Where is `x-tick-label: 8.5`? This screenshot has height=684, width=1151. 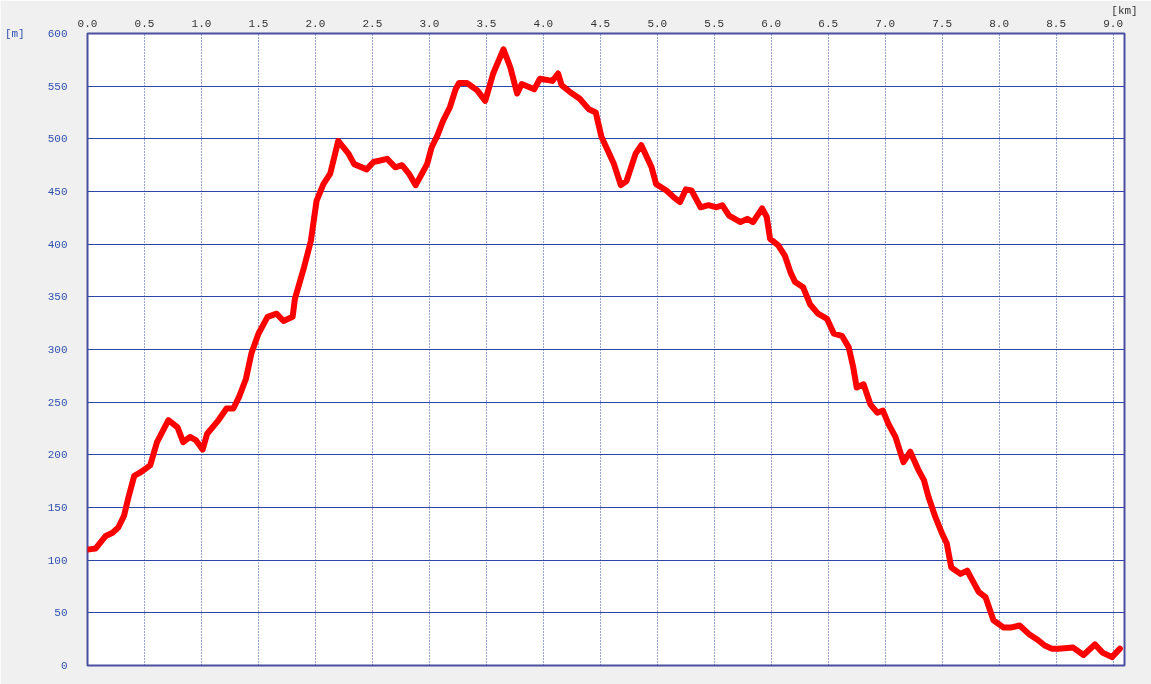
x-tick-label: 8.5 is located at coordinates (1056, 23).